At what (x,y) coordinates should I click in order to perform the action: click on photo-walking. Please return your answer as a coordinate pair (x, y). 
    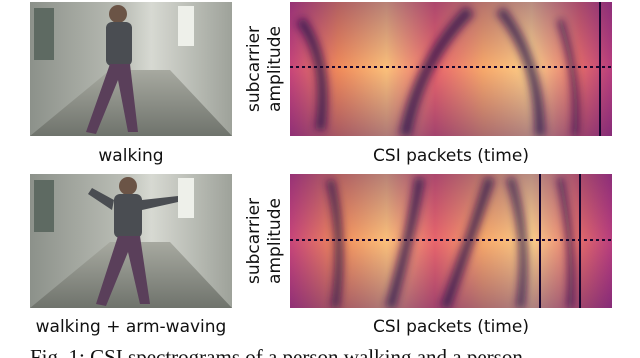
    Looking at the image, I should click on (131, 69).